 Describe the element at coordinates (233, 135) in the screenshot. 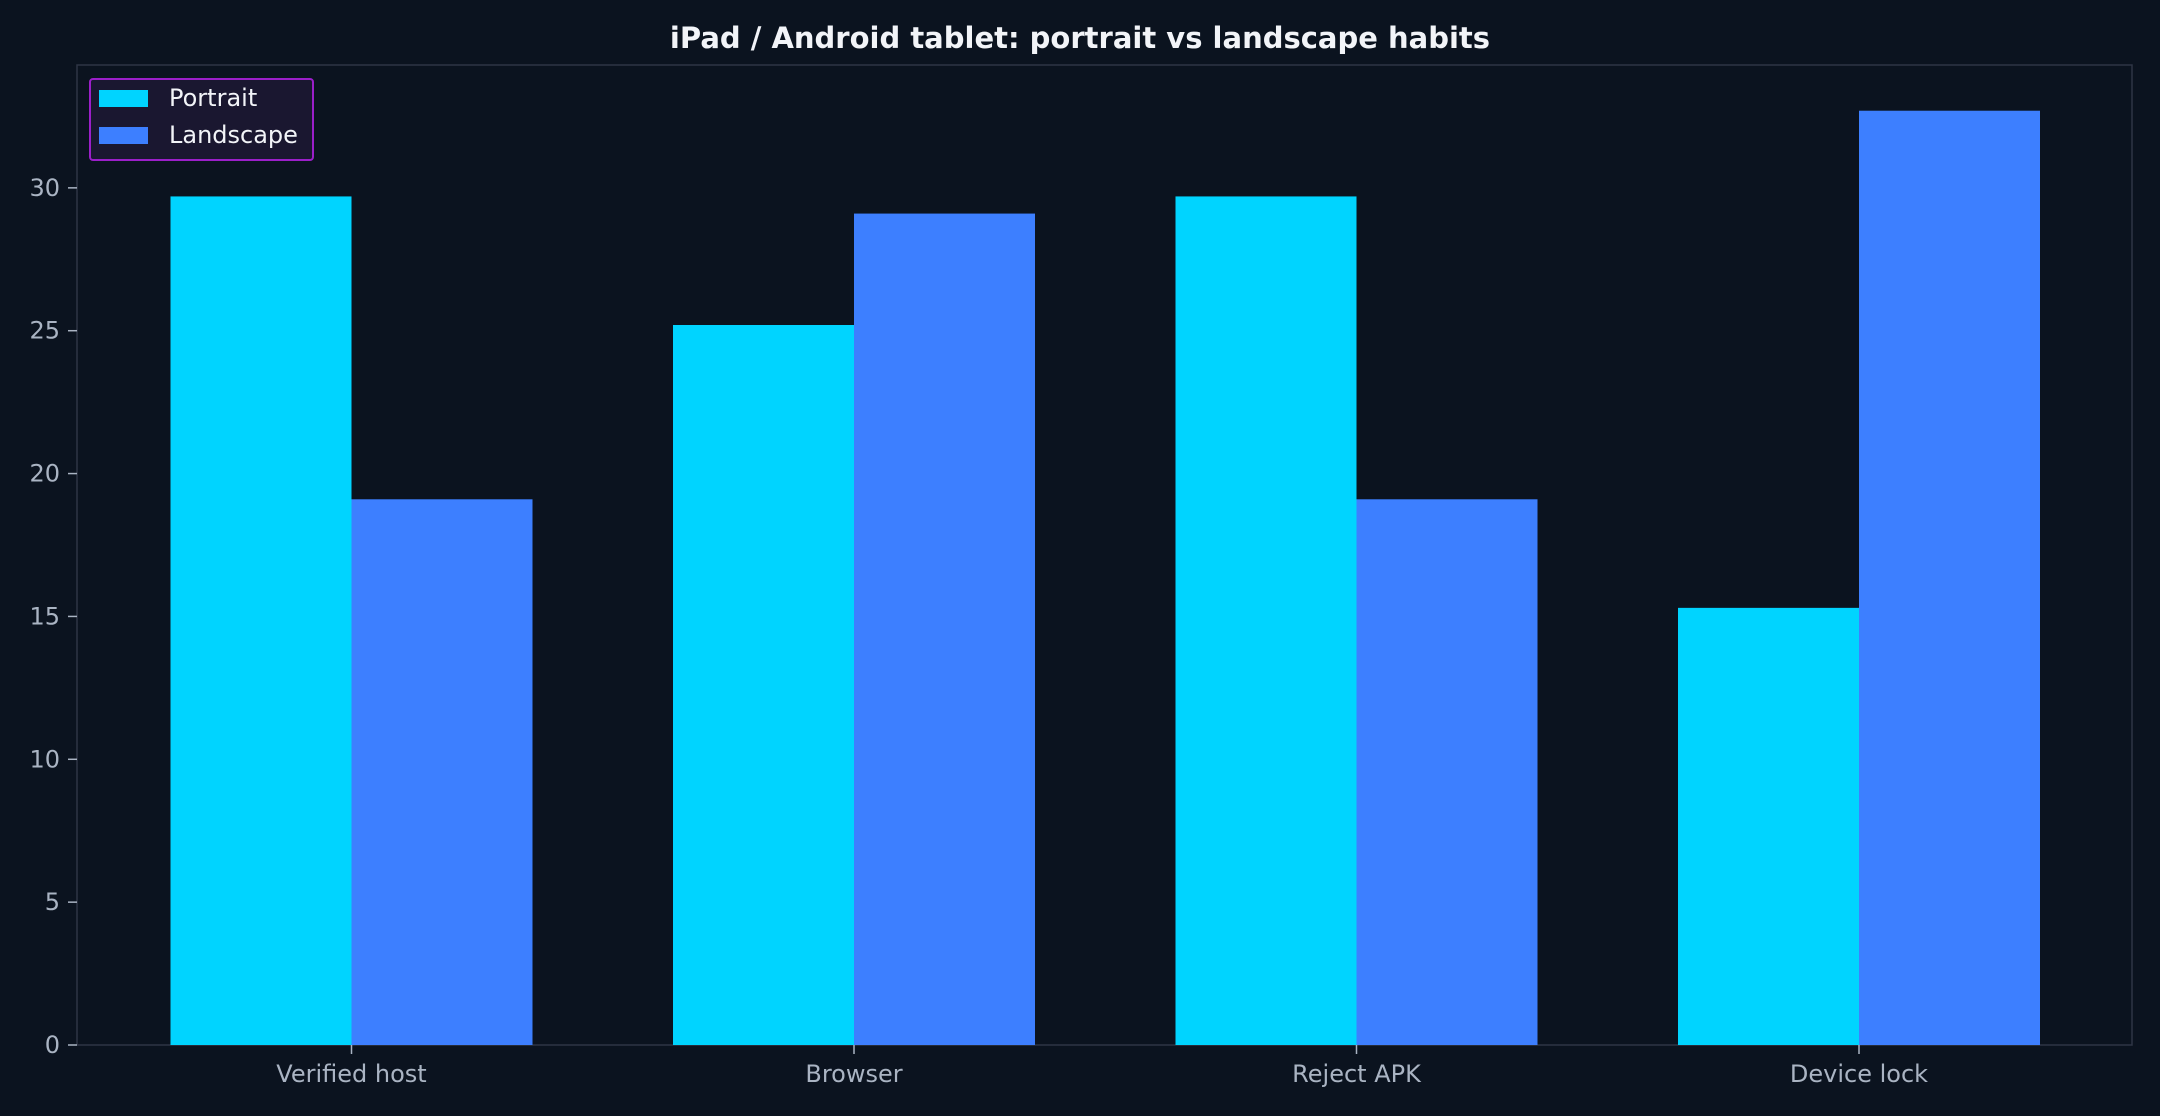

I see `legend-label-landscape: Landscape` at that location.